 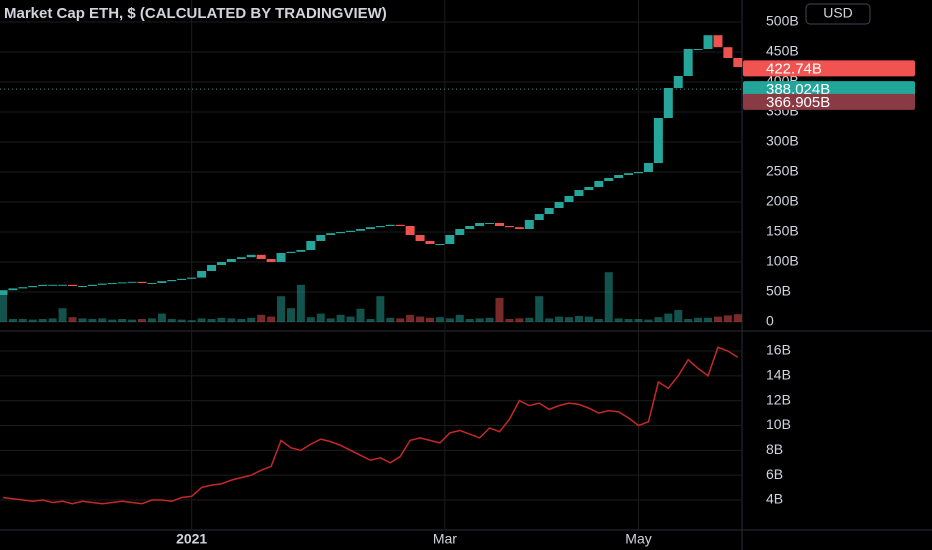 I want to click on currency: USD, so click(x=838, y=13).